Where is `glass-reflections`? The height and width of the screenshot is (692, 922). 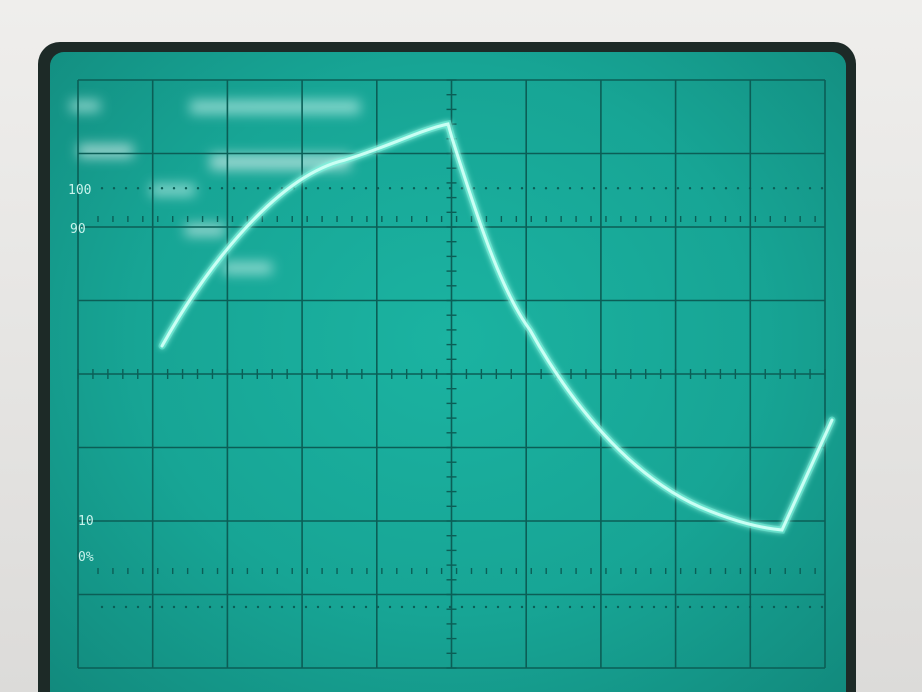 glass-reflections is located at coordinates (215, 187).